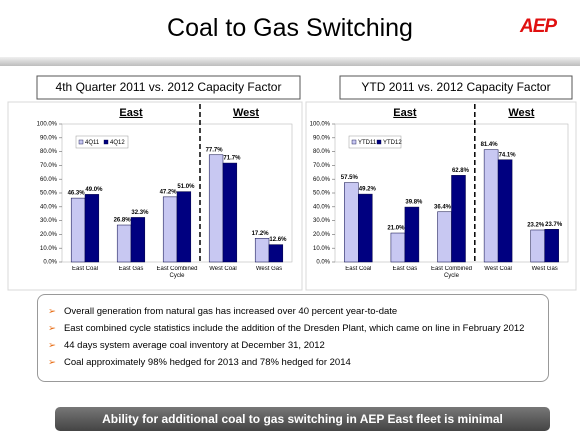 This screenshot has height=433, width=580. I want to click on y-tick-label: 80.0%, so click(49, 152).